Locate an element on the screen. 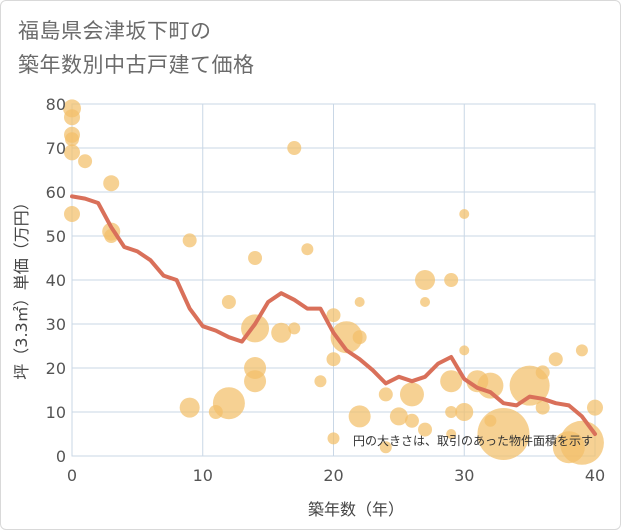 The height and width of the screenshot is (530, 621). y-tick-label: 60 is located at coordinates (56, 192).